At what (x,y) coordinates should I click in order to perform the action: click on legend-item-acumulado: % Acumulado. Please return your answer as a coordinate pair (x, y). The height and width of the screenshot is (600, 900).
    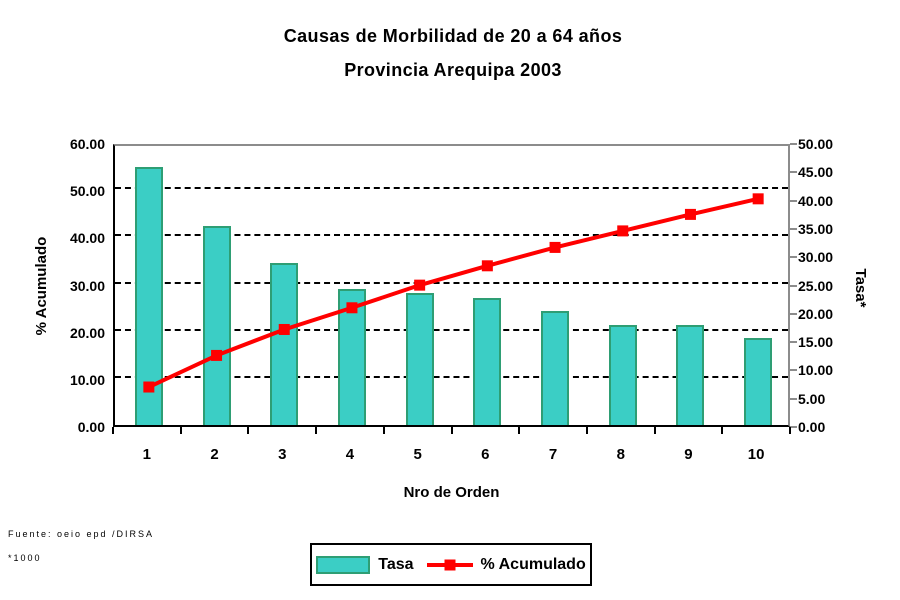
    Looking at the image, I should click on (506, 564).